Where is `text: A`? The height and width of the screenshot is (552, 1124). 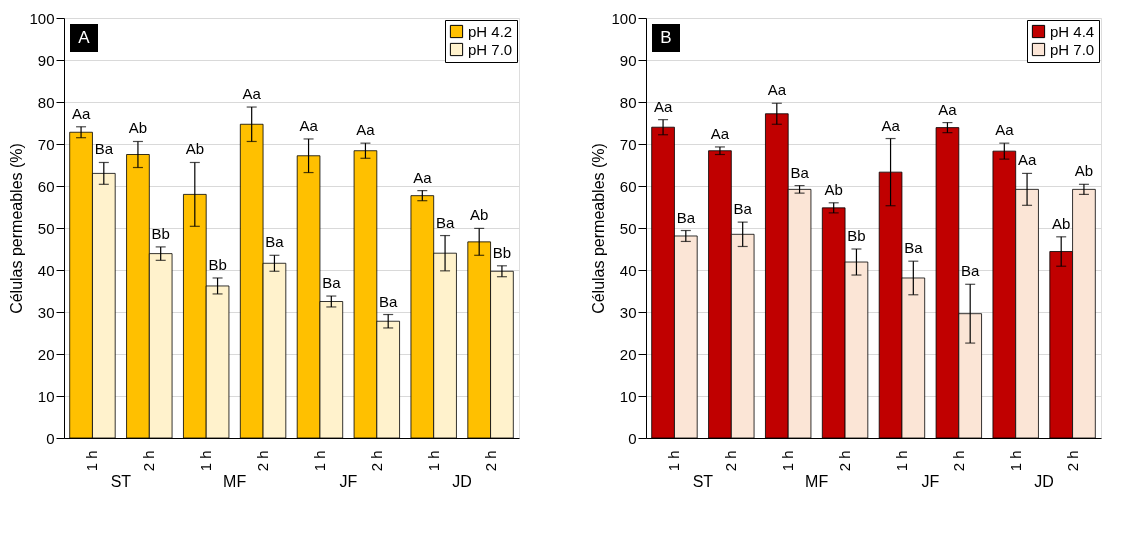
text: A is located at coordinates (84, 37).